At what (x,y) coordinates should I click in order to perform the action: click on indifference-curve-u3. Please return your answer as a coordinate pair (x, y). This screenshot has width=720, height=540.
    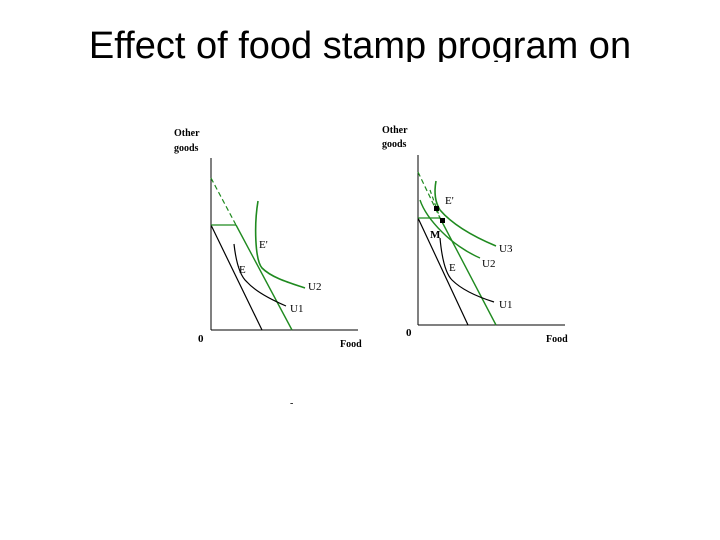
    Looking at the image, I should click on (465, 213).